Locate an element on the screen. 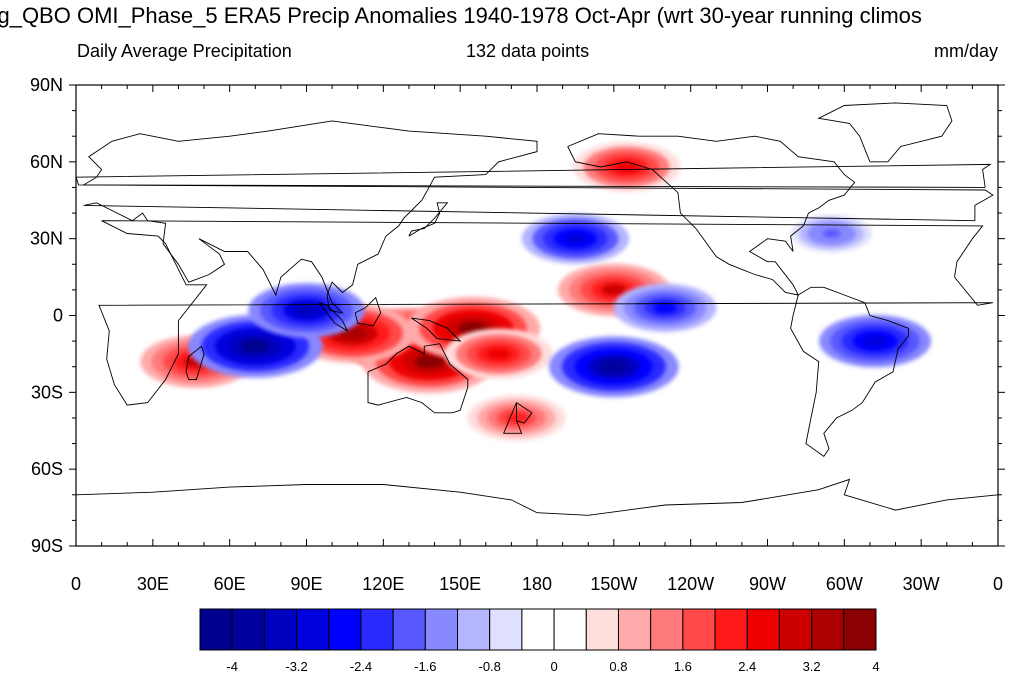 The height and width of the screenshot is (676, 1024). lat-label: 30S is located at coordinates (47, 392).